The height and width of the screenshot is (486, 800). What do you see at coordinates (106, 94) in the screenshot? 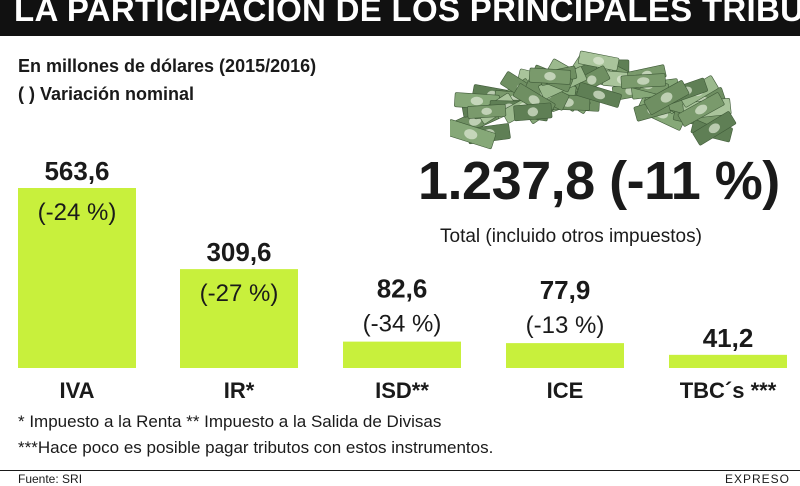
I see `variation-note: ( ) Variación nominal` at bounding box center [106, 94].